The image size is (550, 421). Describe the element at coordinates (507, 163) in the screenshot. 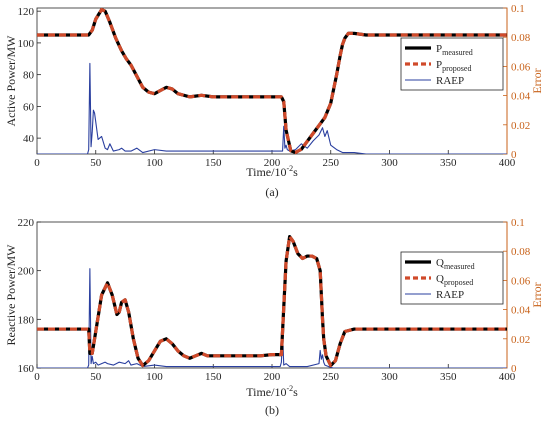

I see `chart-a-x-tick-label: 400` at that location.